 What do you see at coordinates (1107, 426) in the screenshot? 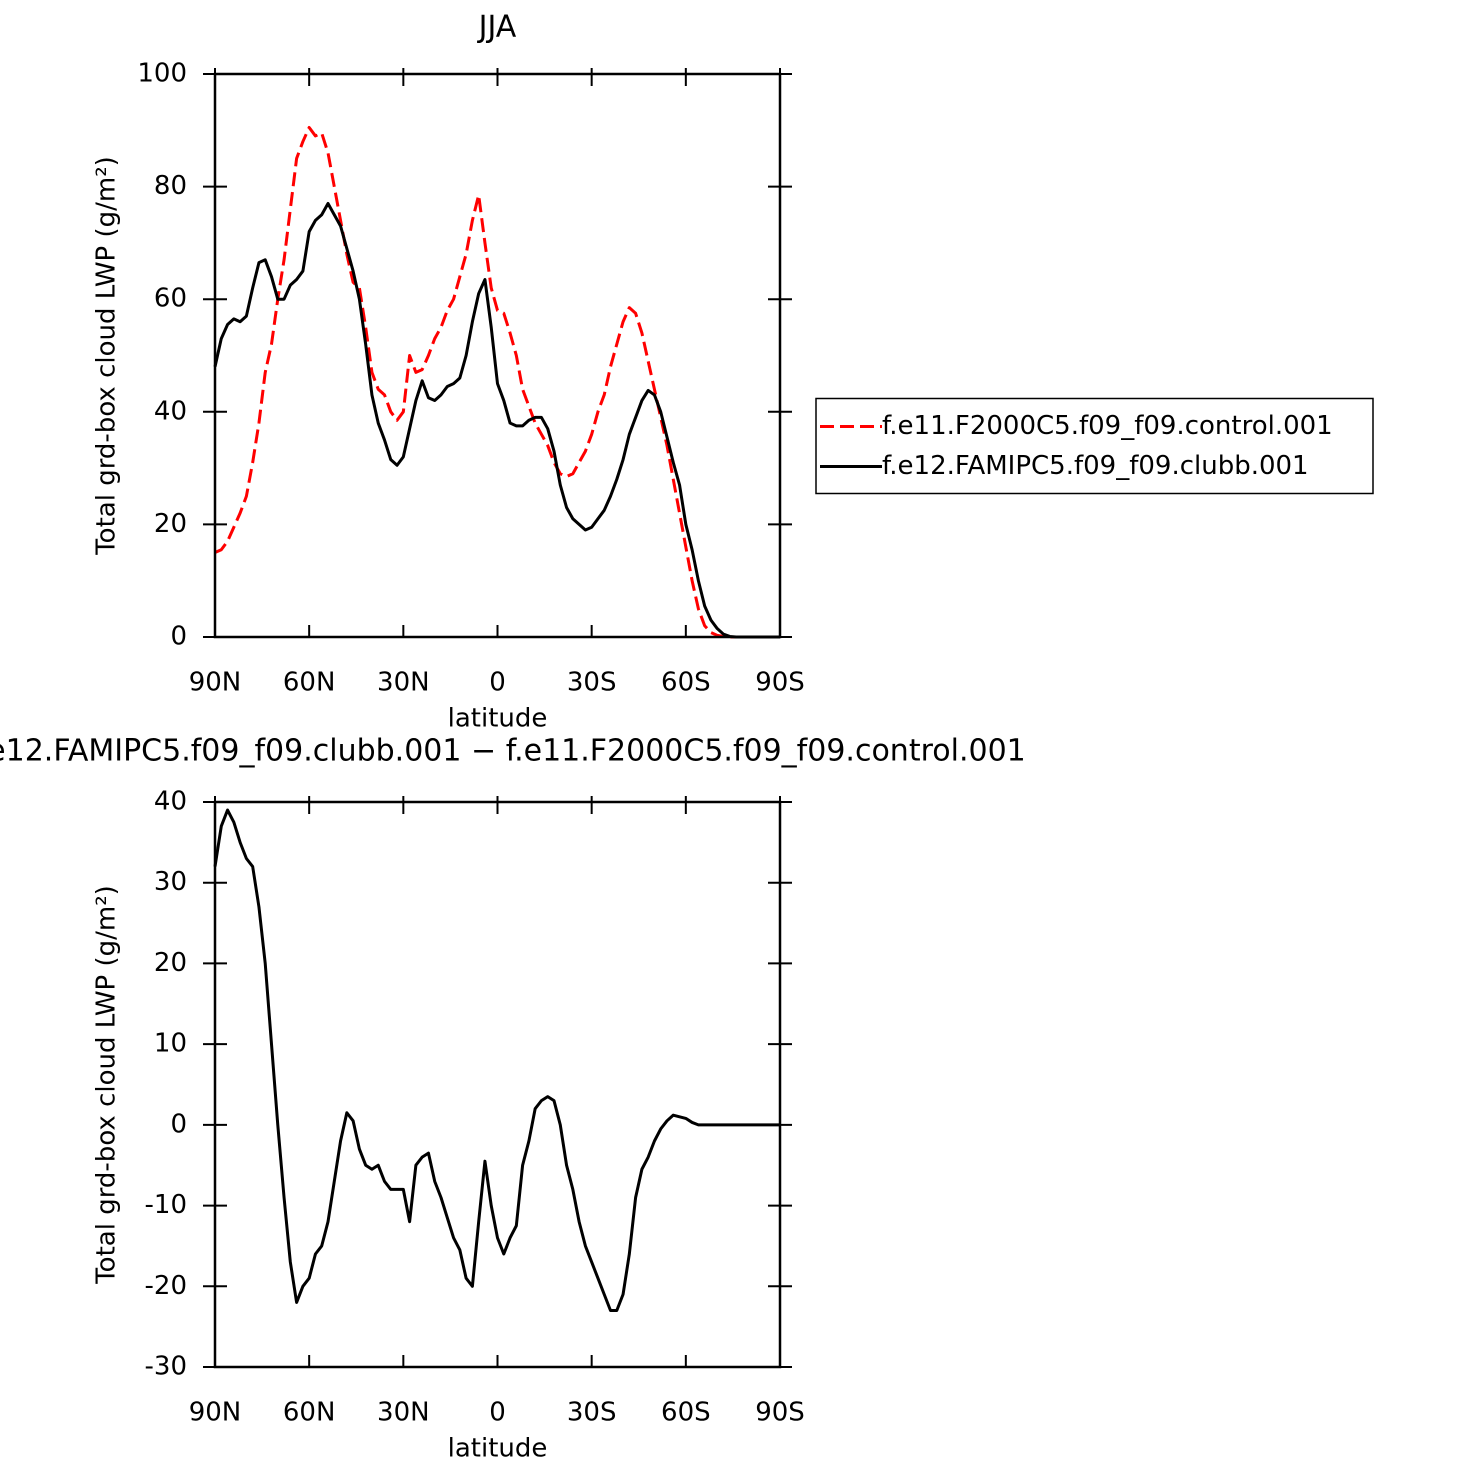
I see `legend-label: f.e11.F2000C5.f09_f09.control.001` at bounding box center [1107, 426].